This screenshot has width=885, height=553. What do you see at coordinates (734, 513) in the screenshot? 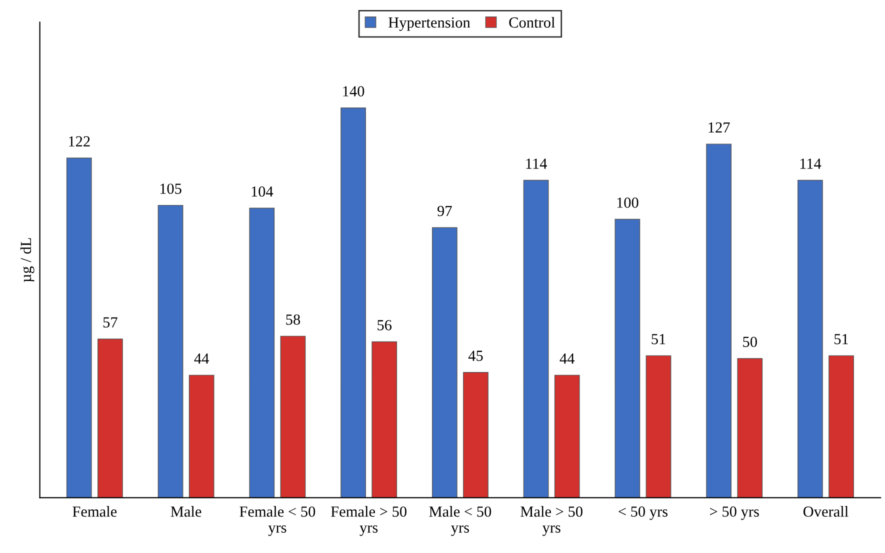
I see `x-tick-label: > 50 yrs` at bounding box center [734, 513].